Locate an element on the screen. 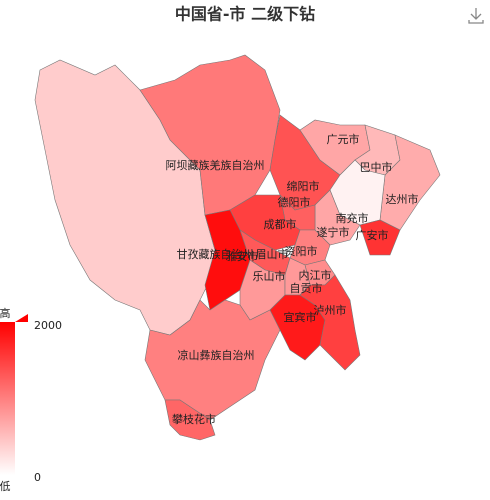 The height and width of the screenshot is (500, 490). region-label: 资阳市 is located at coordinates (301, 251).